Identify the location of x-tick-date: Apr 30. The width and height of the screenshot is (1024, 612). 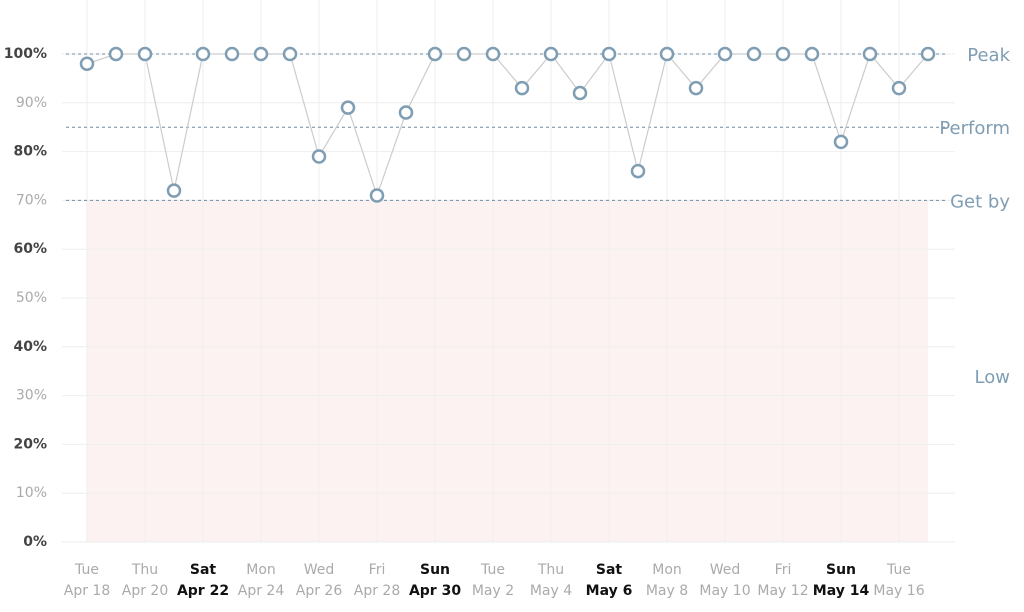
(435, 591).